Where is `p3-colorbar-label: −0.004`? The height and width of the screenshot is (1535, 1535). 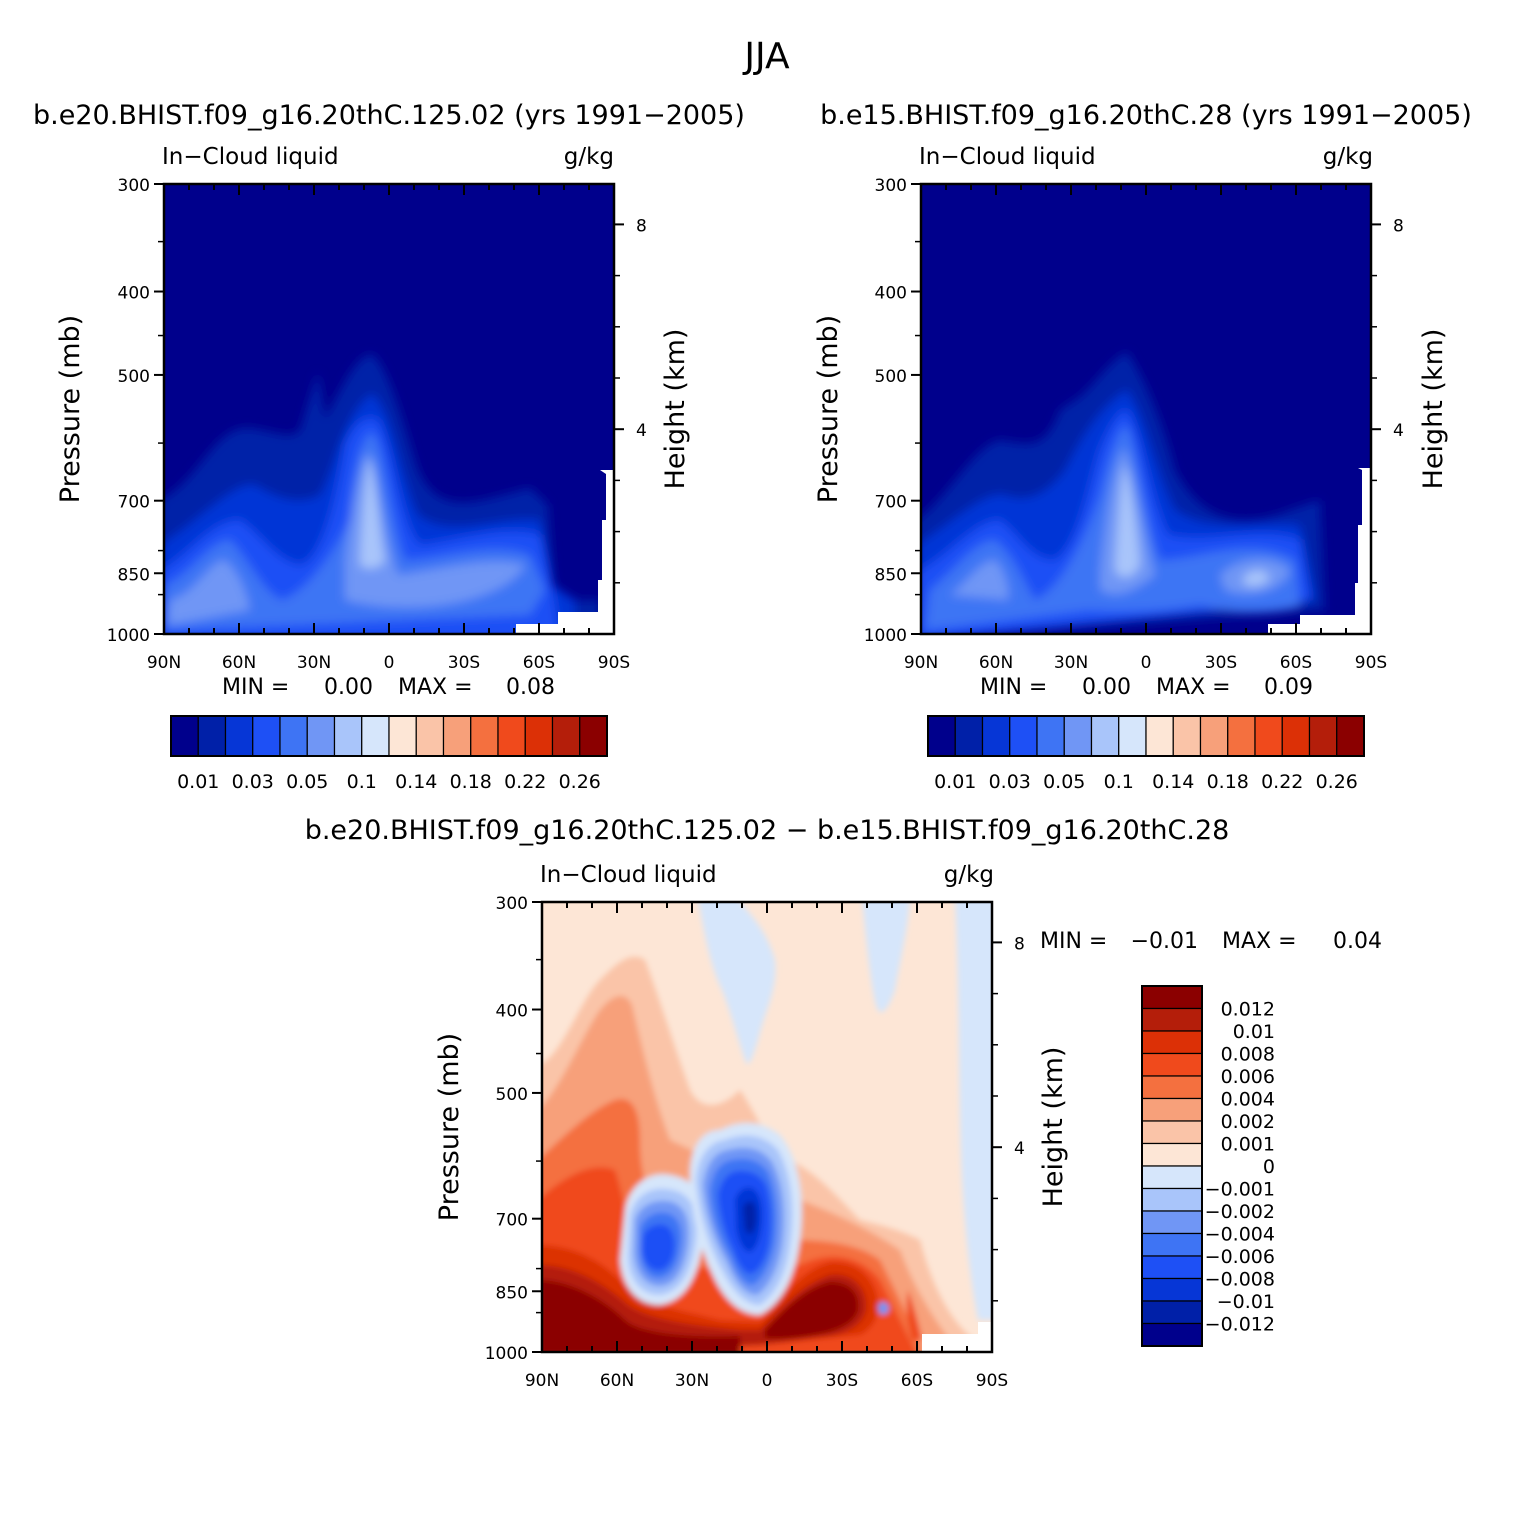 p3-colorbar-label: −0.004 is located at coordinates (1240, 1235).